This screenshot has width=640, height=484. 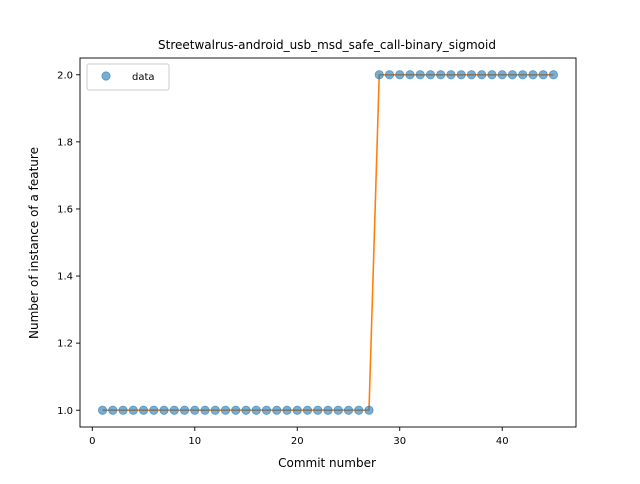 What do you see at coordinates (399, 441) in the screenshot?
I see `x-tick-label: 30` at bounding box center [399, 441].